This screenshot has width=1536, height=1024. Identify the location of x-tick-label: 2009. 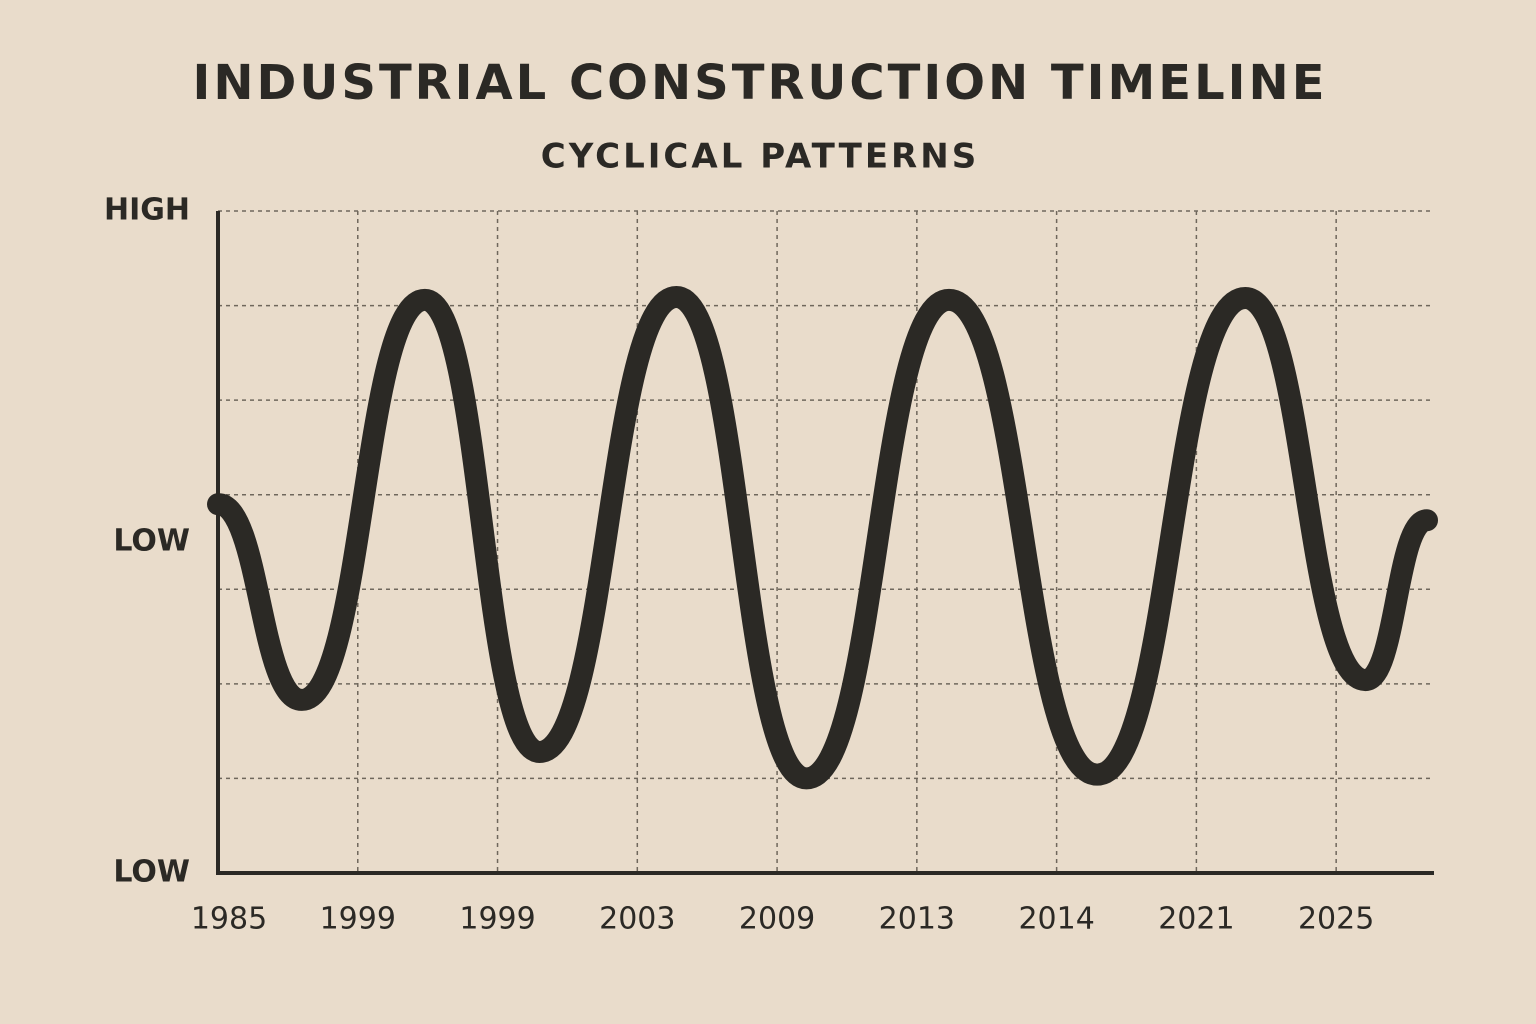
(777, 919).